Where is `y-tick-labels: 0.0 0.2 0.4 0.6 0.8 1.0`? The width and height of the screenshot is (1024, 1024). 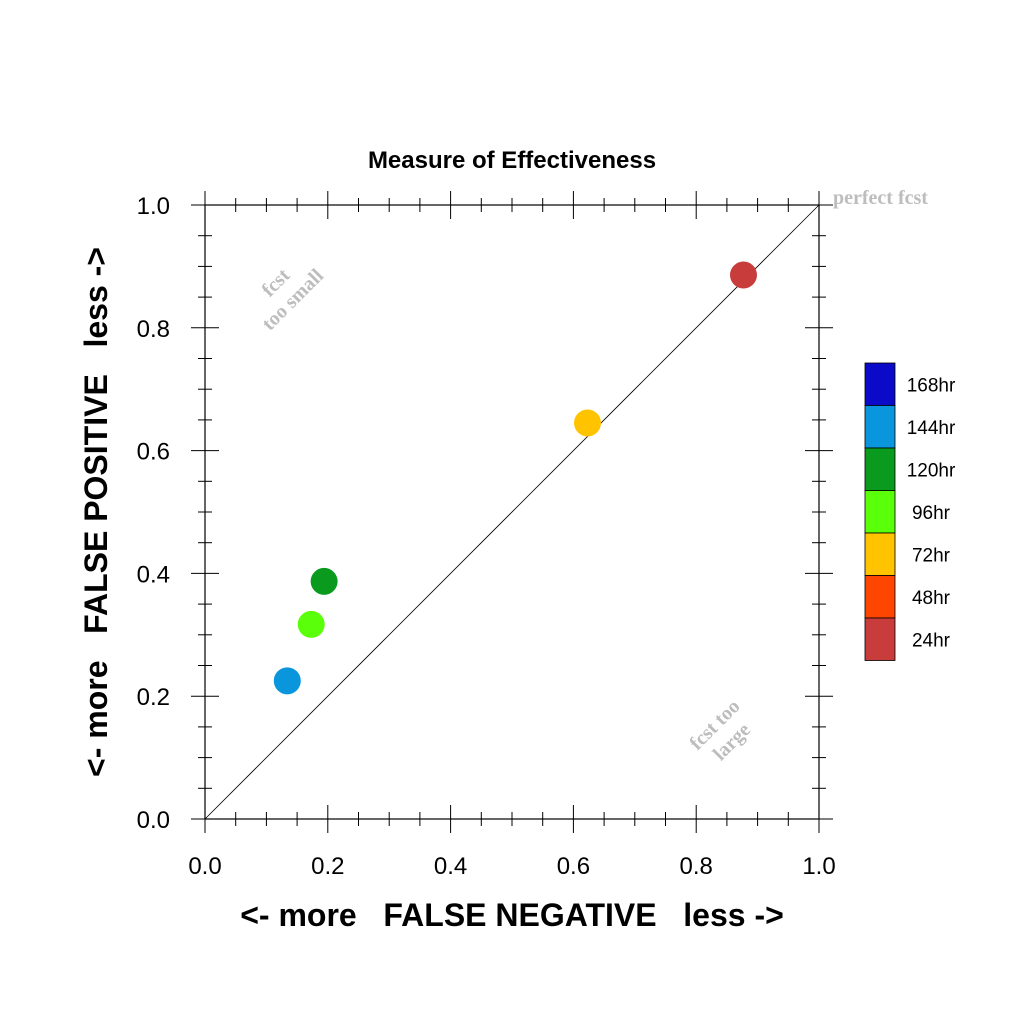 y-tick-labels: 0.0 0.2 0.4 0.6 0.8 1.0 is located at coordinates (153, 513).